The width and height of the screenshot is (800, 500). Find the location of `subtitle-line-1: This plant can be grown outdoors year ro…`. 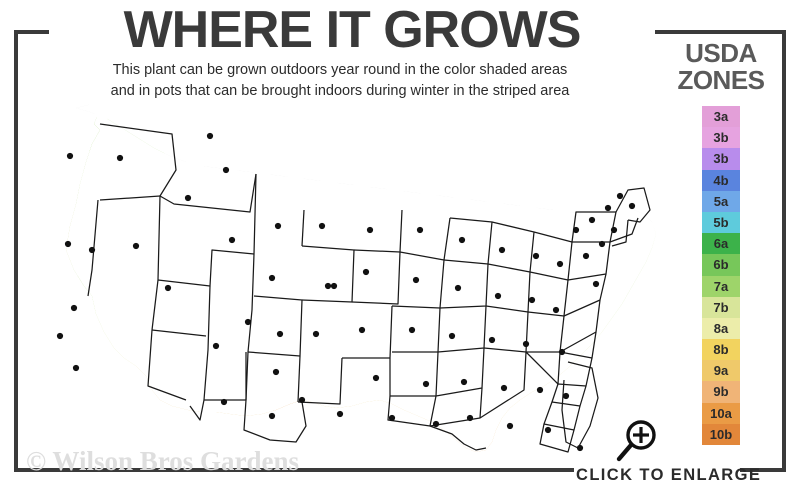

subtitle-line-1: This plant can be grown outdoors year ro… is located at coordinates (340, 70).